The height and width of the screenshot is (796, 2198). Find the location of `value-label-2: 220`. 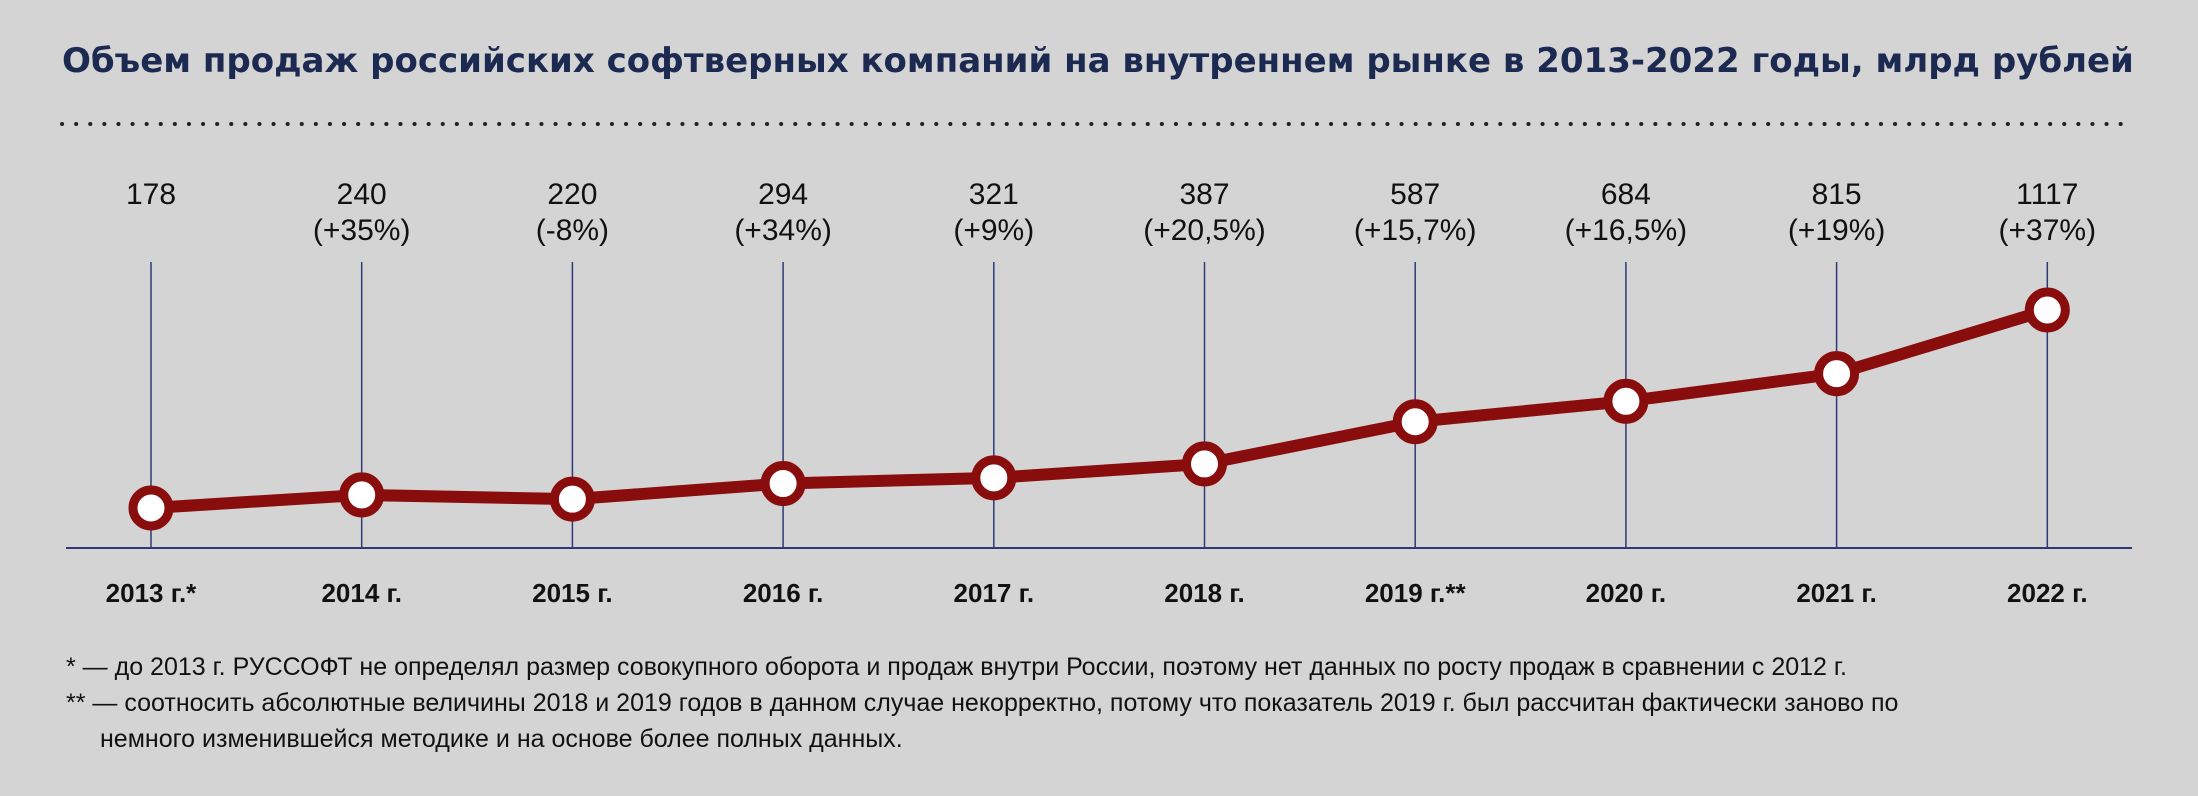

value-label-2: 220 is located at coordinates (572, 194).